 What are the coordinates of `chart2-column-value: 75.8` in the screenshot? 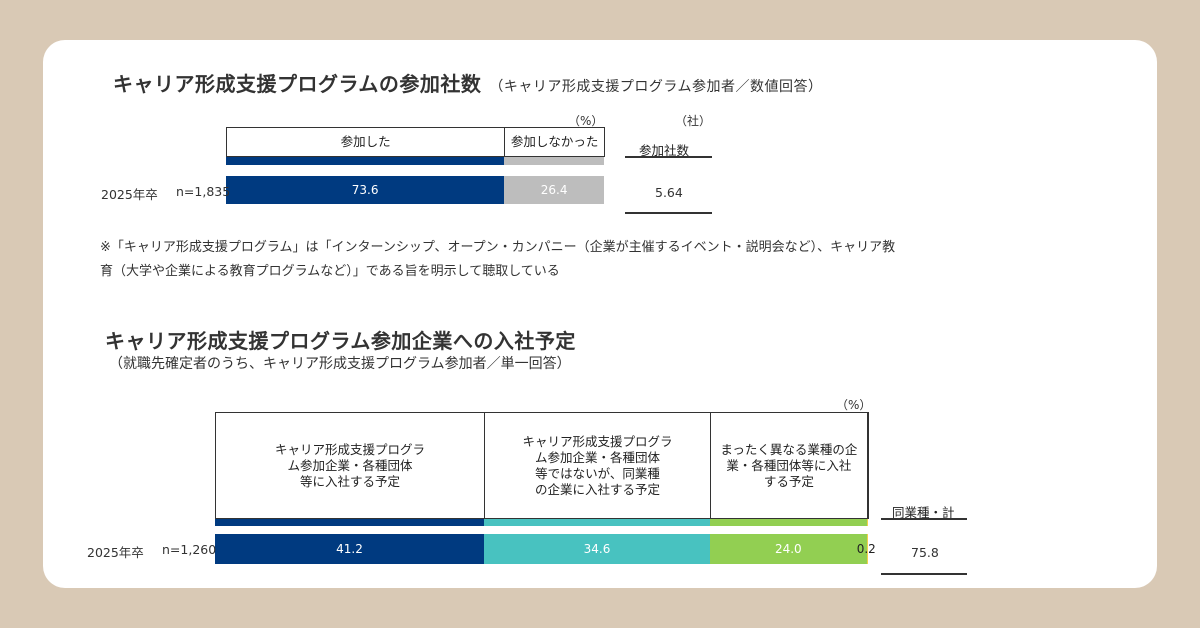 It's located at (925, 552).